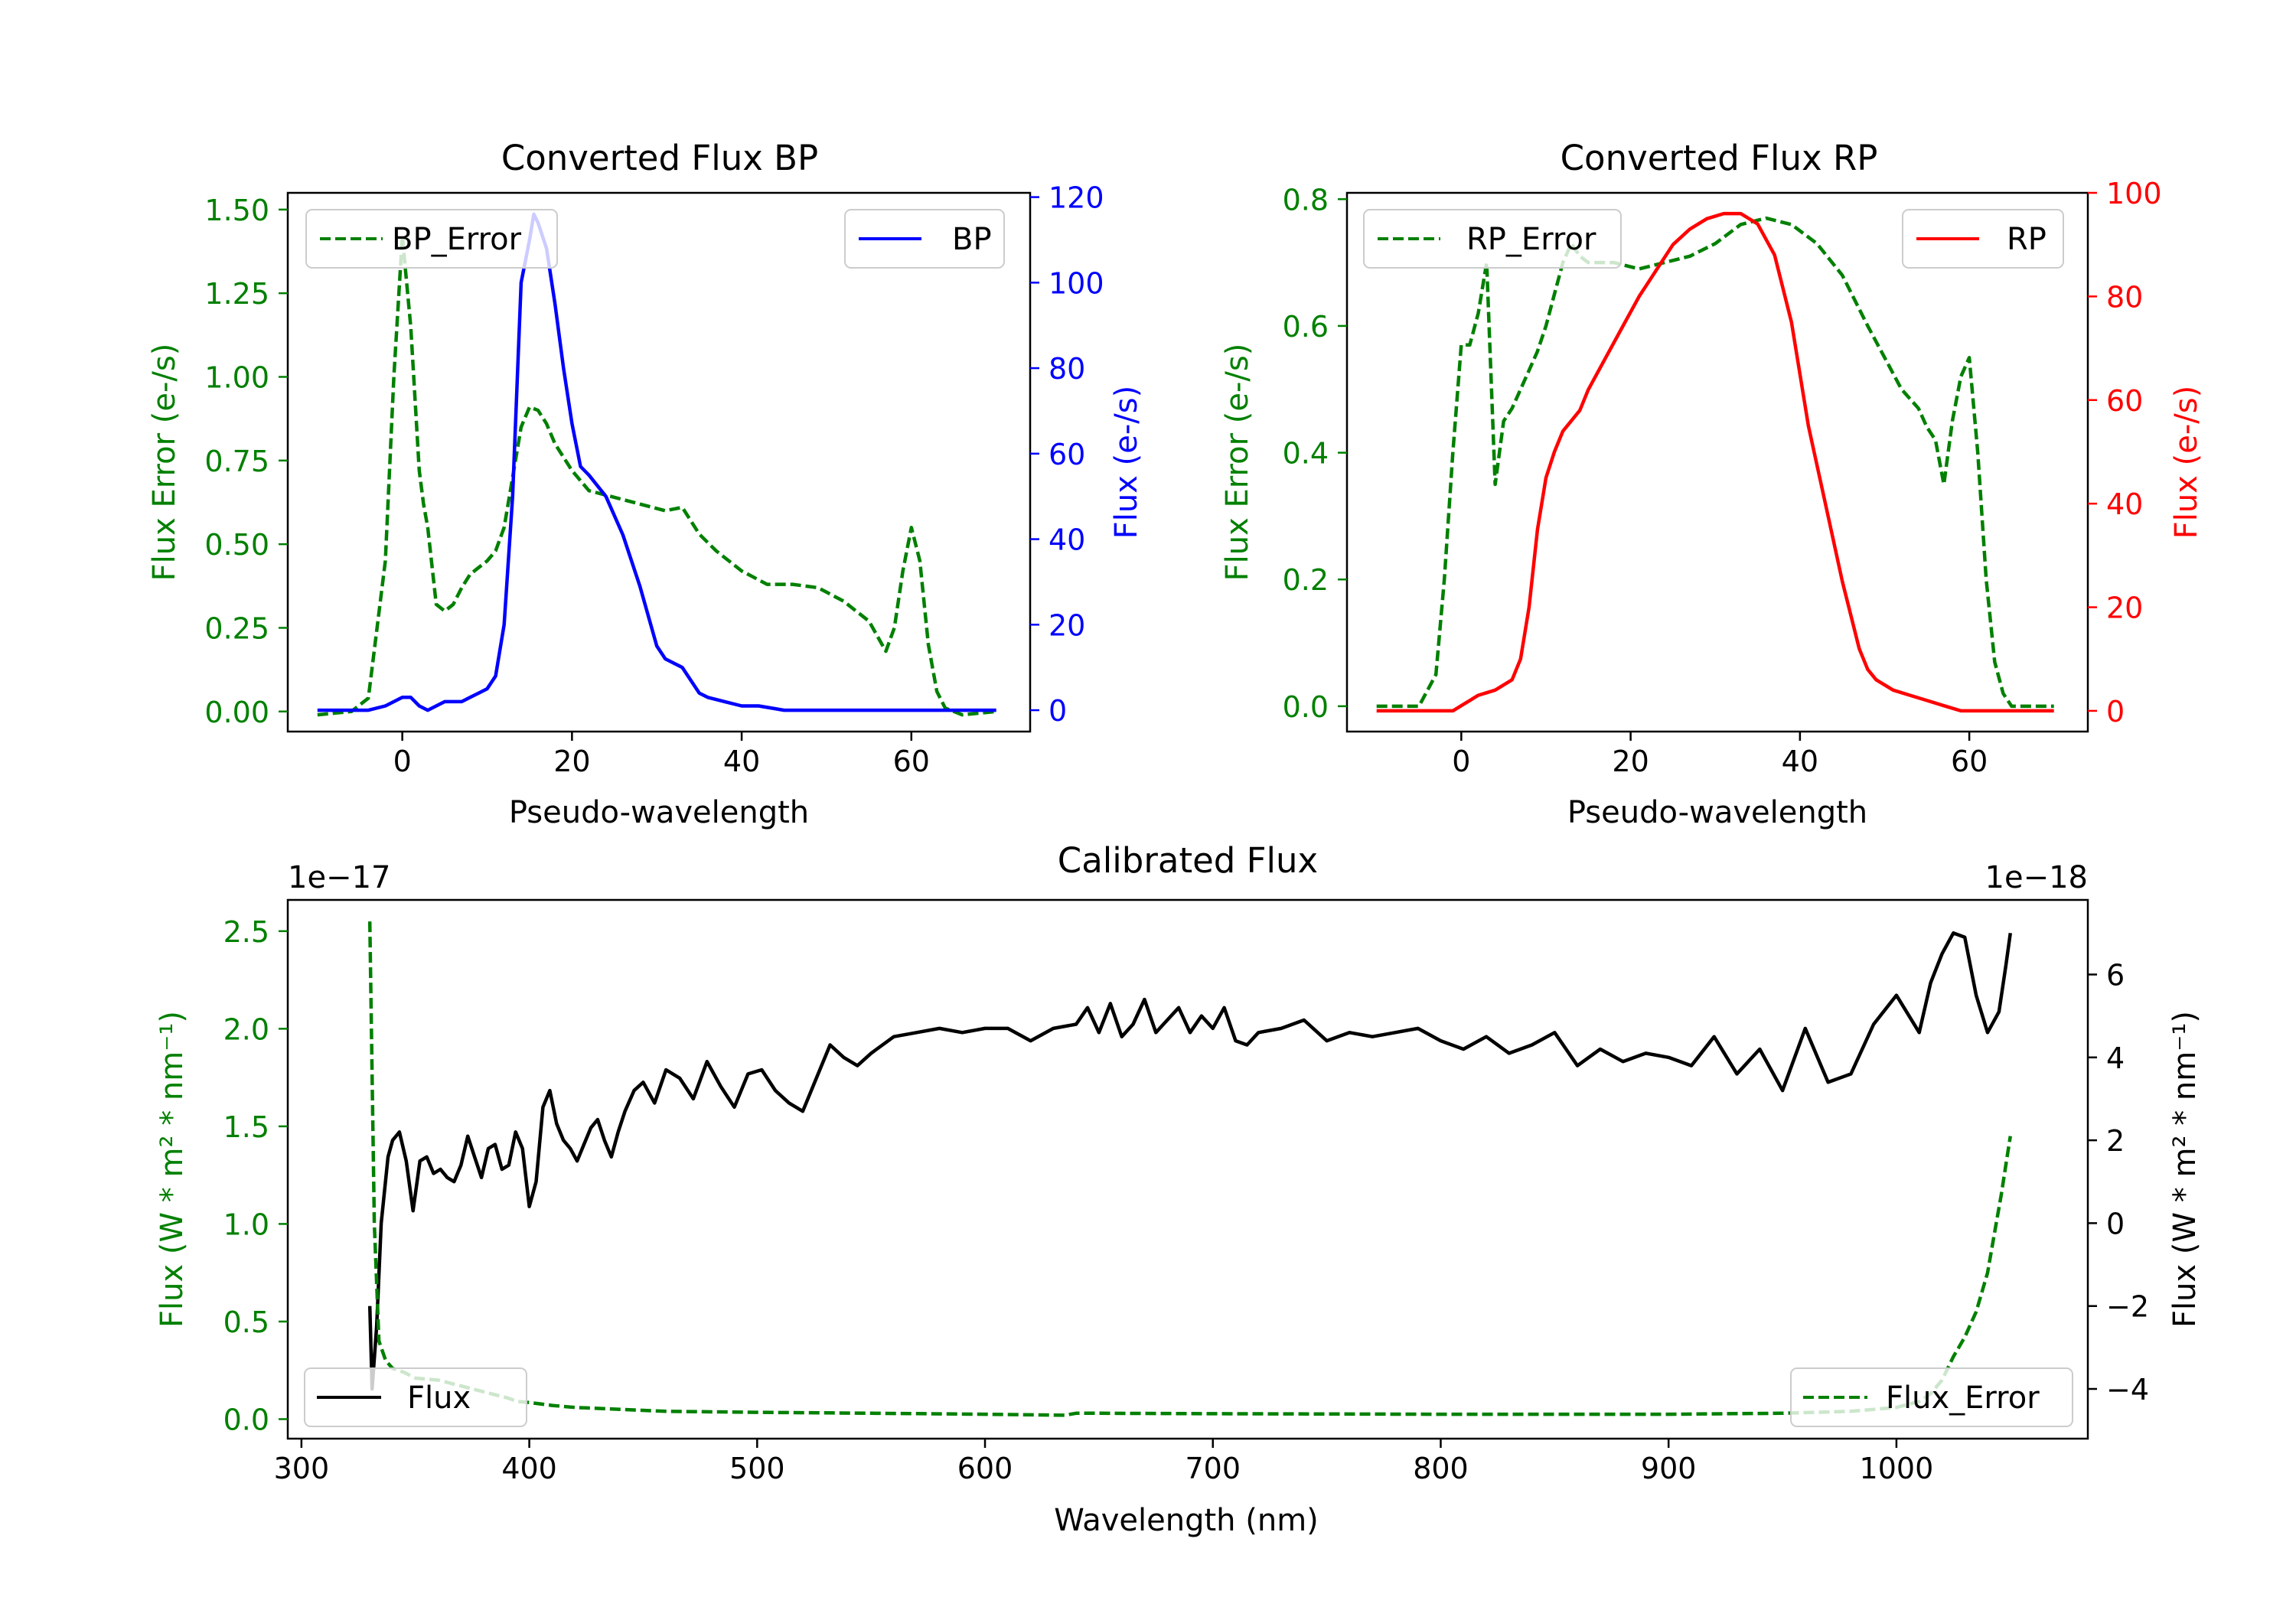 This screenshot has width=2296, height=1607. I want to click on rp-right-ytick-label: 80, so click(2124, 297).